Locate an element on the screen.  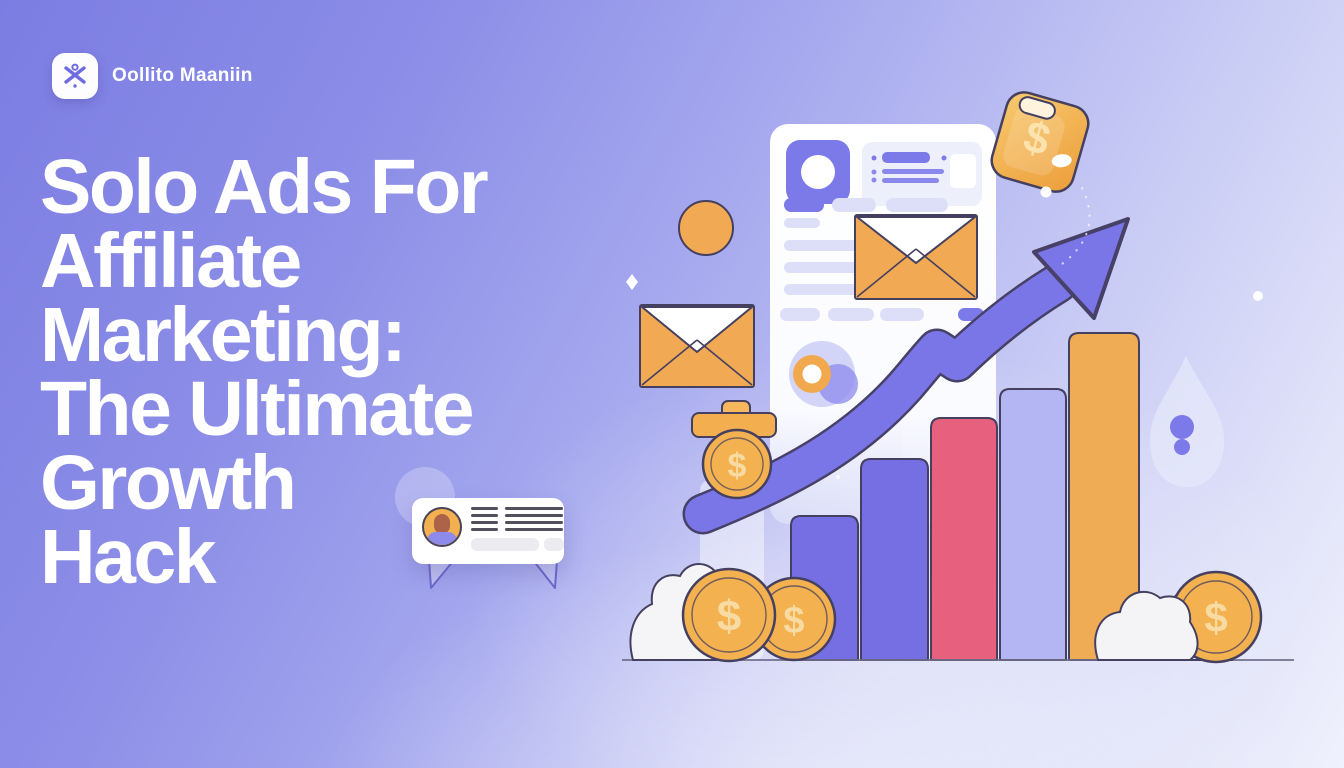
coin-dispenser-icon: $ is located at coordinates (734, 450).